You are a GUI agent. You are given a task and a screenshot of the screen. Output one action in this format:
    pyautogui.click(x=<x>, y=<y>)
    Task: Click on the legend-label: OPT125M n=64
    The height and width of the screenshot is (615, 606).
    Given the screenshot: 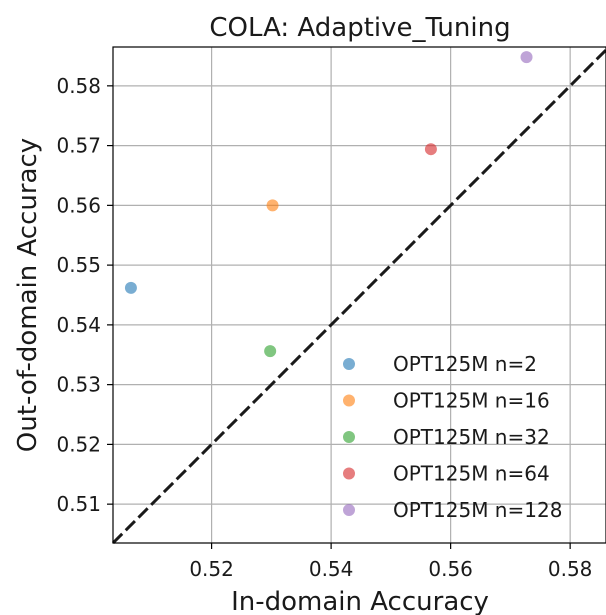 What is the action you would take?
    pyautogui.click(x=471, y=474)
    